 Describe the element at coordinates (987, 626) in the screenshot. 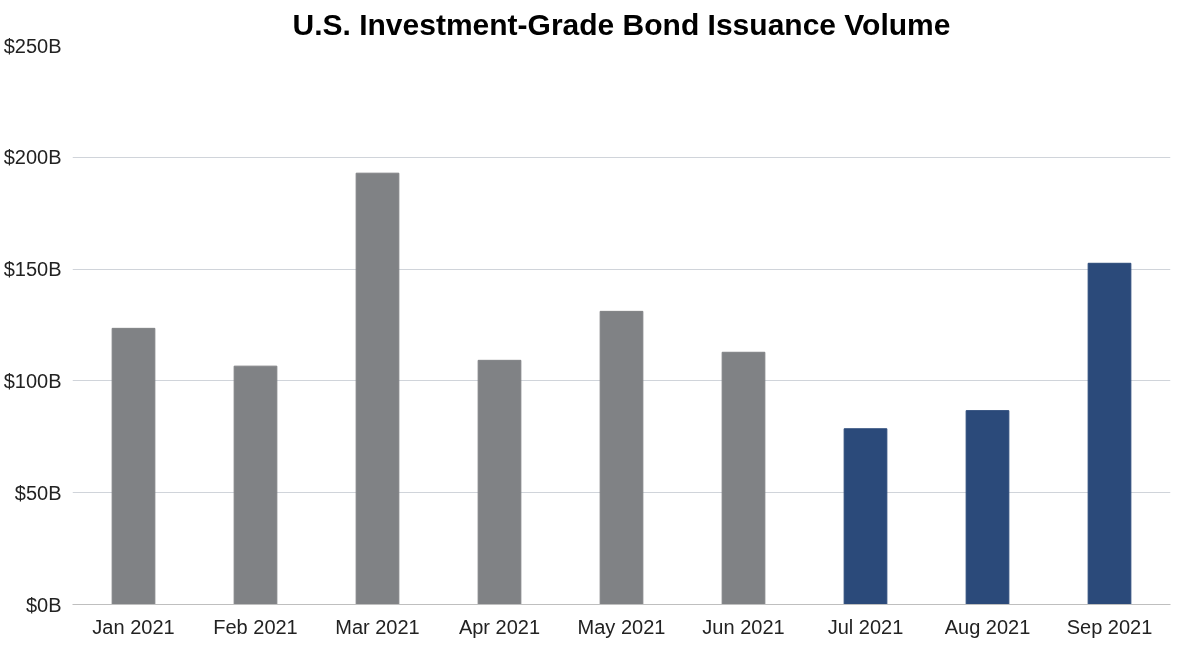

I see `x-tick-label: Aug 2021` at that location.